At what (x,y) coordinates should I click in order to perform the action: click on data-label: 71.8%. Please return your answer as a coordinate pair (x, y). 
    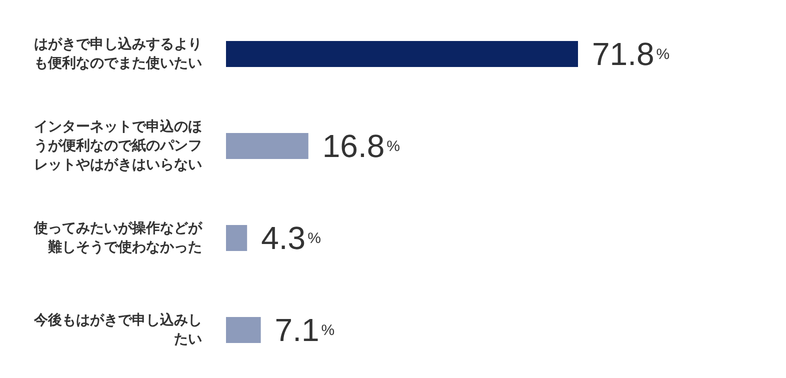
    Looking at the image, I should click on (631, 54).